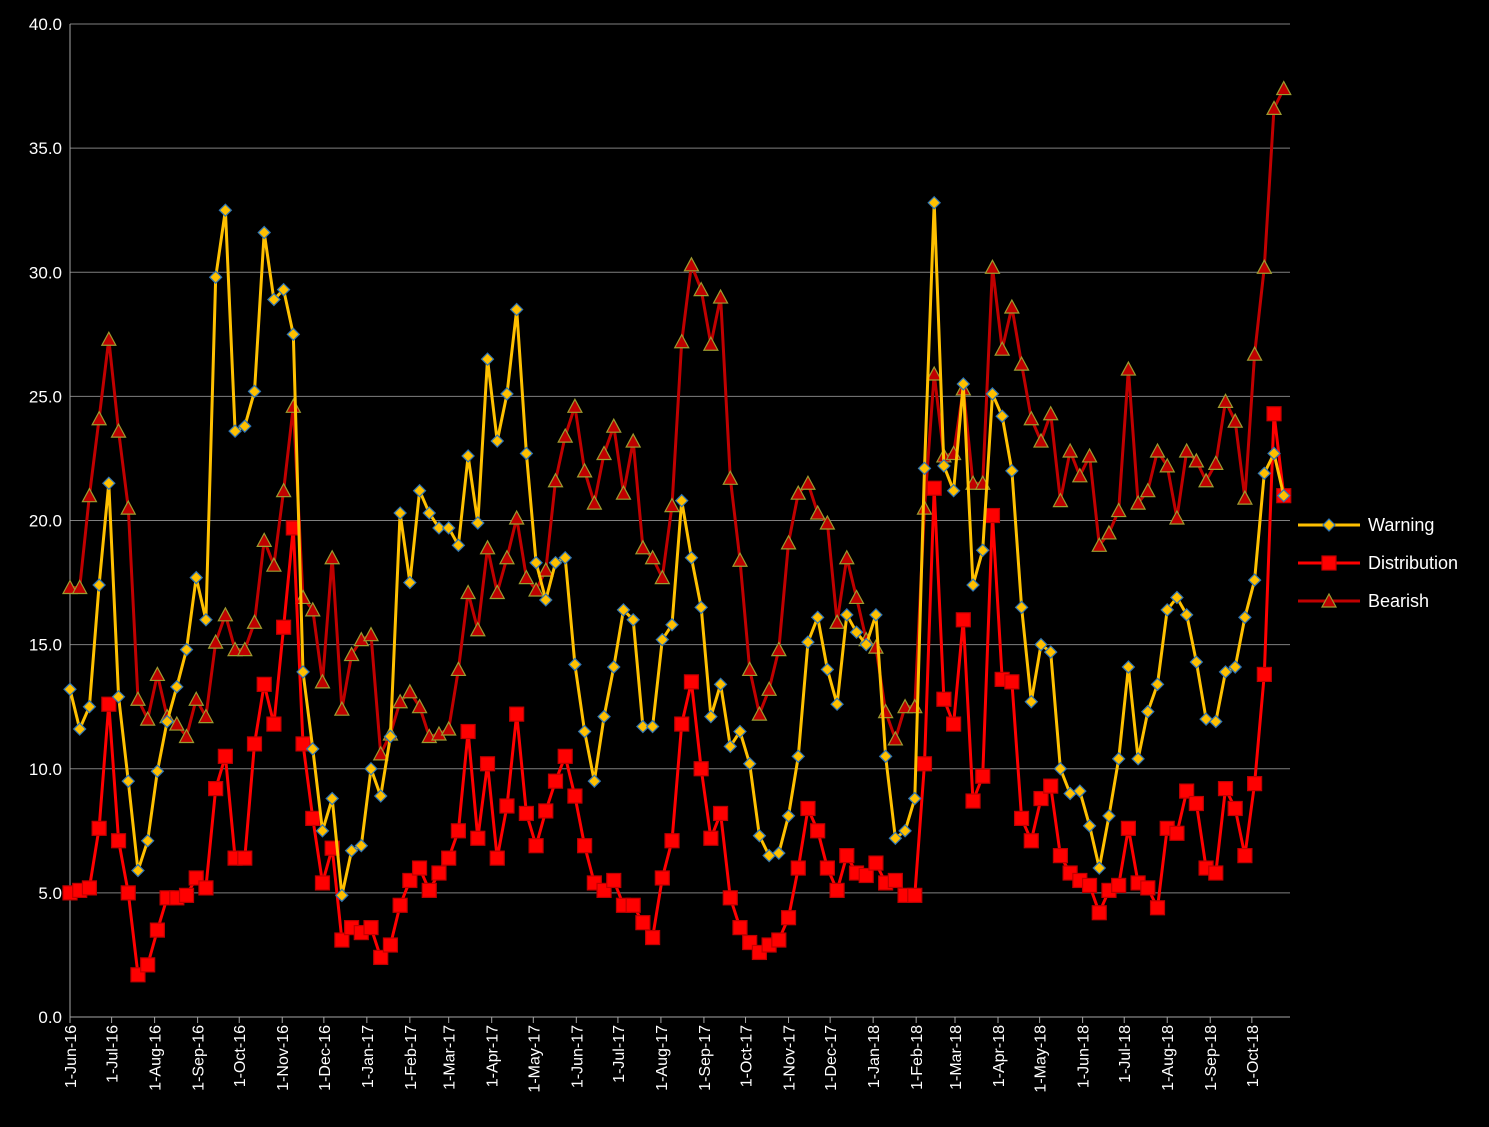  Describe the element at coordinates (113, 1054) in the screenshot. I see `x-tick-label: 1-Jul-16` at that location.